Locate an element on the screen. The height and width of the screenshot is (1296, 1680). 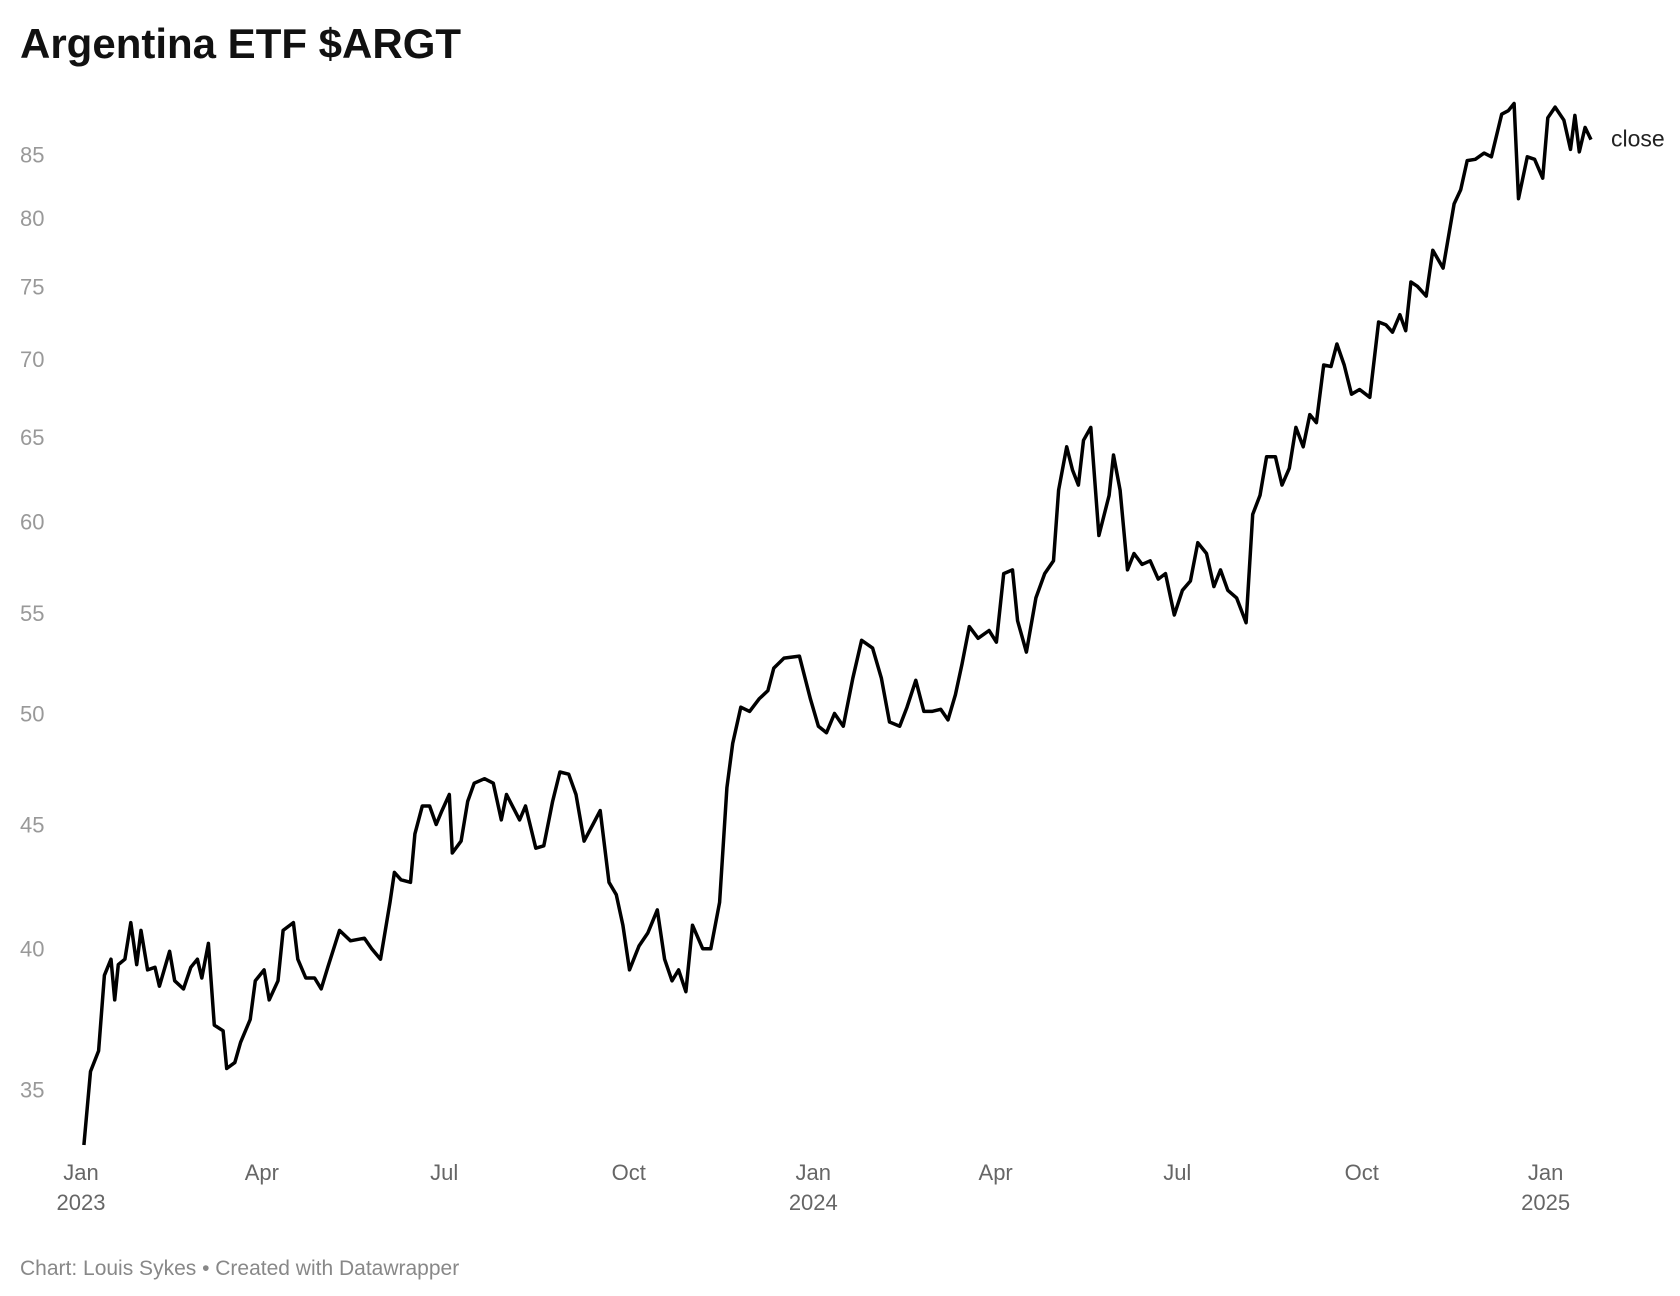
x-tick-label: Jan 2023 is located at coordinates (81, 1187).